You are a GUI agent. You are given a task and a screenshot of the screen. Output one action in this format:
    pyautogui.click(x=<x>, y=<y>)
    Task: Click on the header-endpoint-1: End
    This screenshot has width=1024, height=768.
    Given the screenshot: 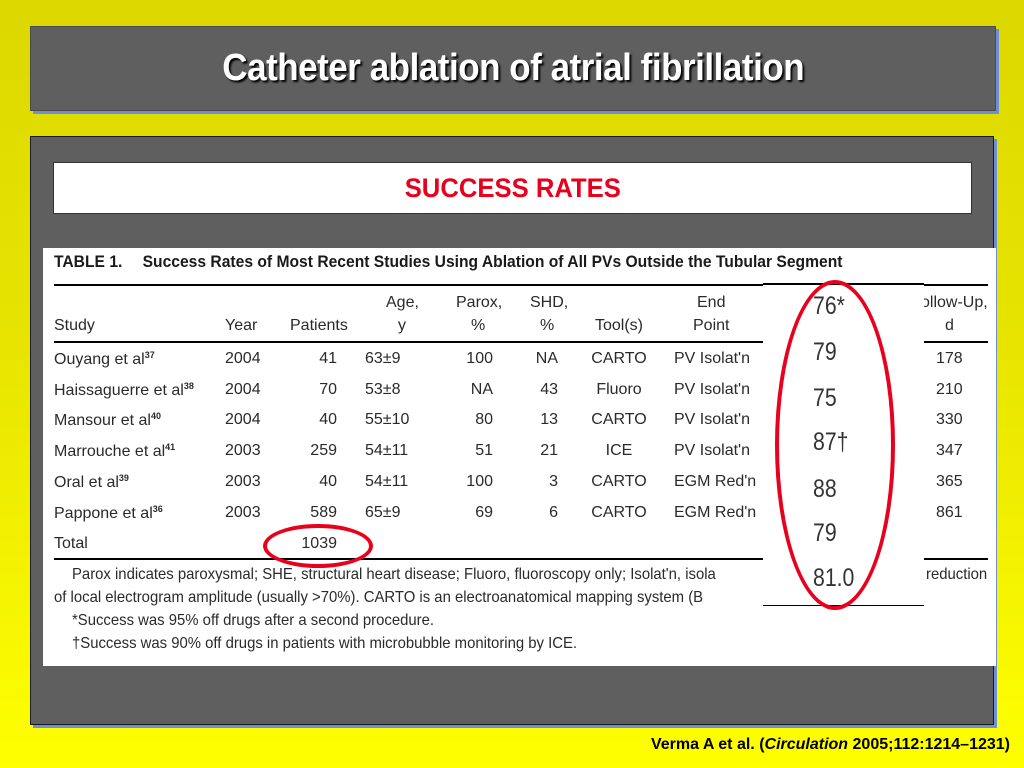 What is the action you would take?
    pyautogui.click(x=711, y=302)
    